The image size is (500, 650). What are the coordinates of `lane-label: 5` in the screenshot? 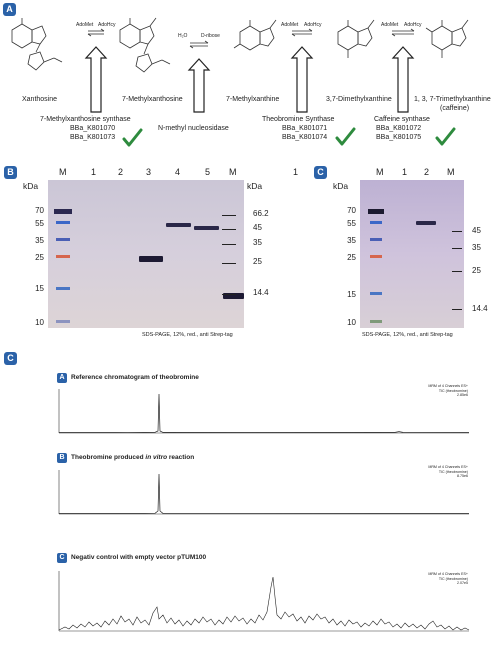 It's located at (208, 172).